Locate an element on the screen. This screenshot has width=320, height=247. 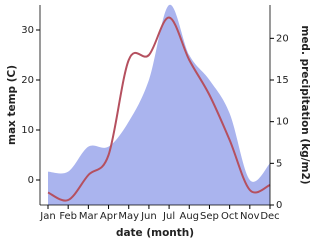
y2-tick-label: 10 is located at coordinates (282, 122).